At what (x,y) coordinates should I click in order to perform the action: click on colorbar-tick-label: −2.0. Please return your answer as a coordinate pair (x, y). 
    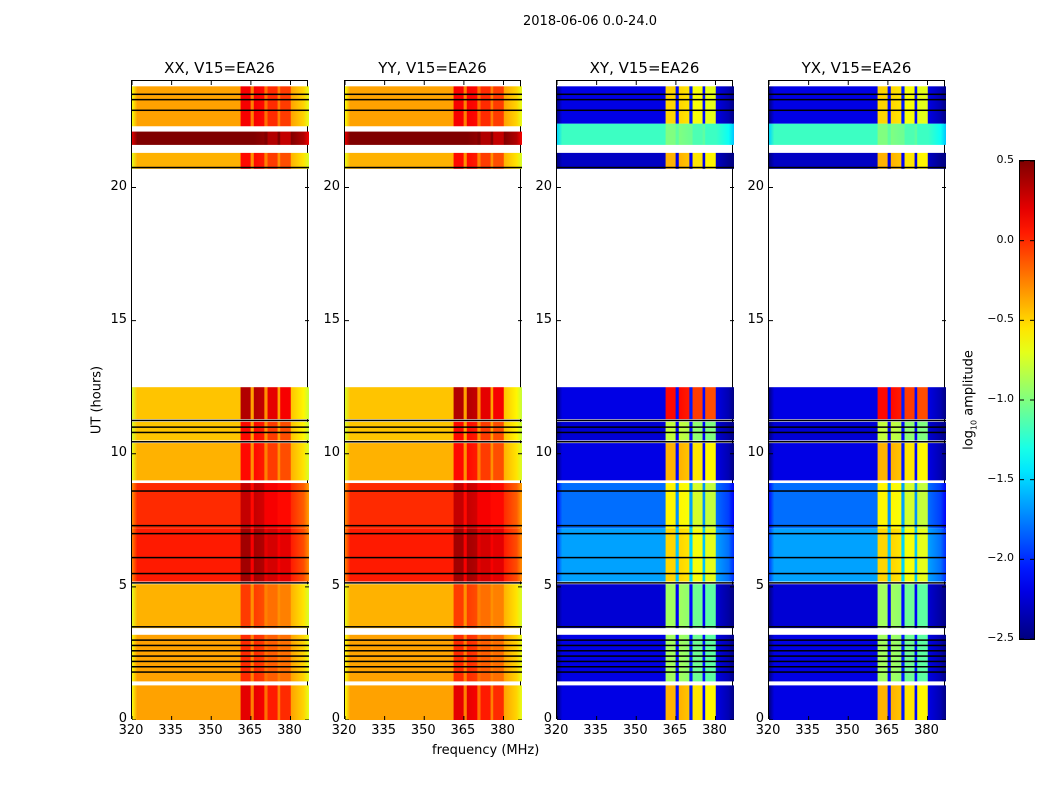
    Looking at the image, I should click on (1000, 558).